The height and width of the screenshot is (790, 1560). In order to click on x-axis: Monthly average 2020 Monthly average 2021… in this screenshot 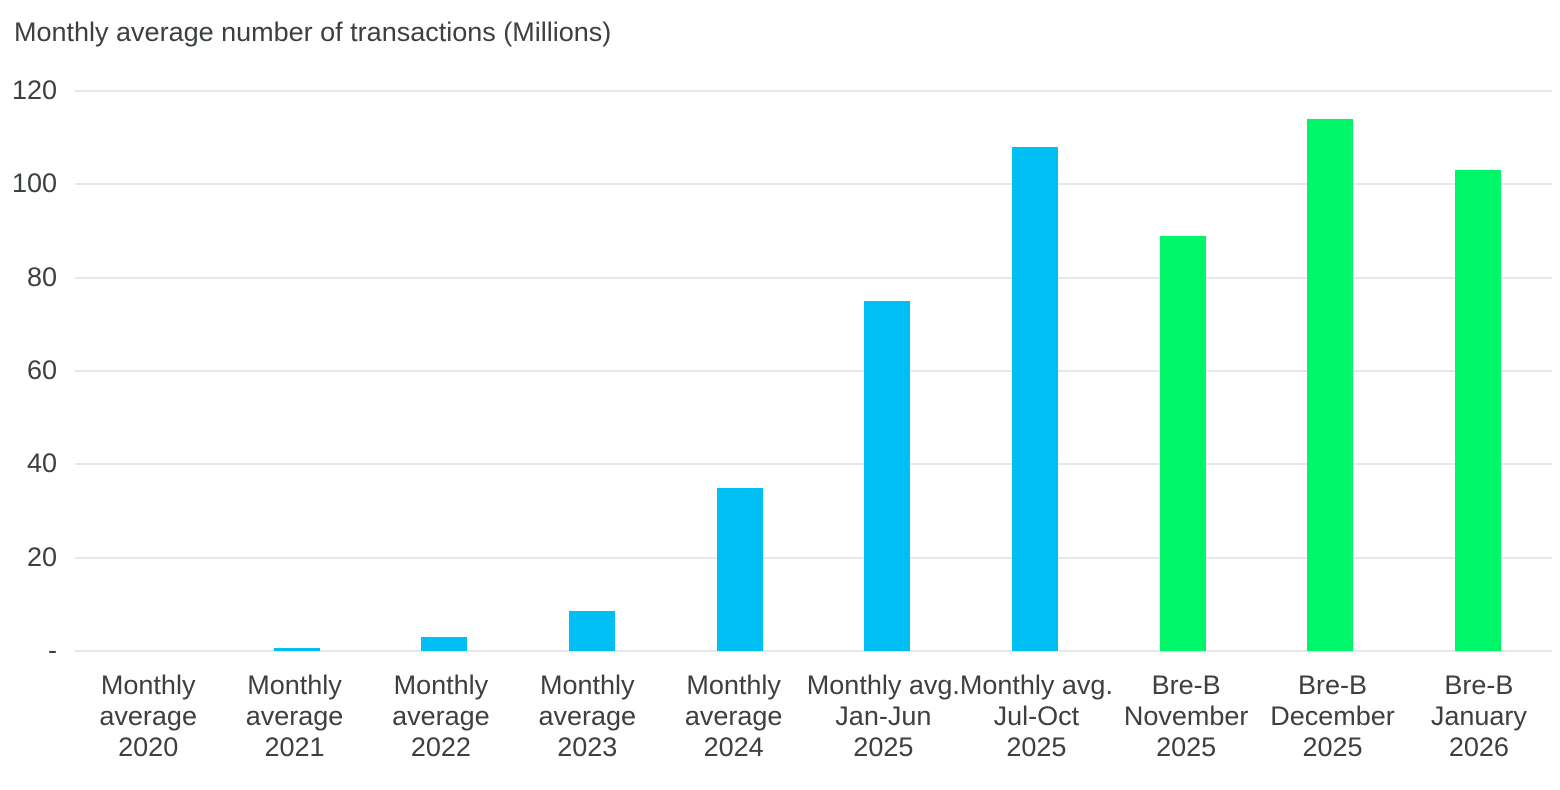, I will do `click(813, 716)`.